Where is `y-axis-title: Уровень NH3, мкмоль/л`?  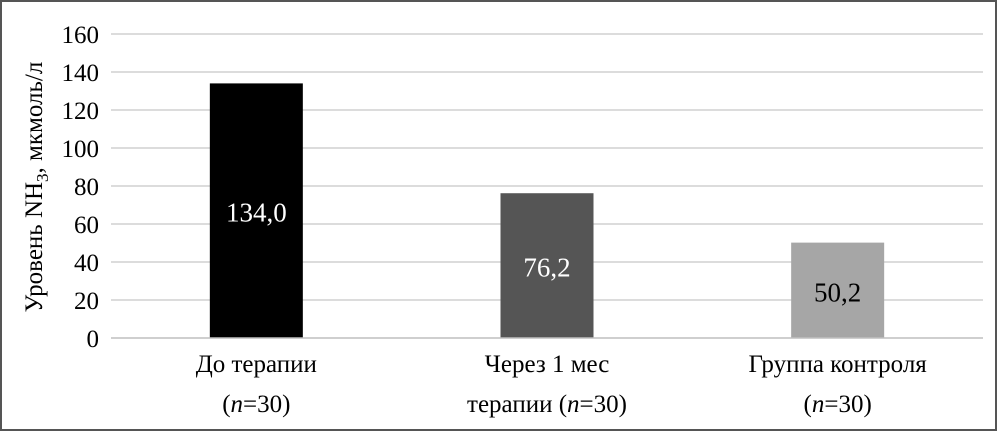 y-axis-title: Уровень NH3, мкмоль/л is located at coordinates (36, 187).